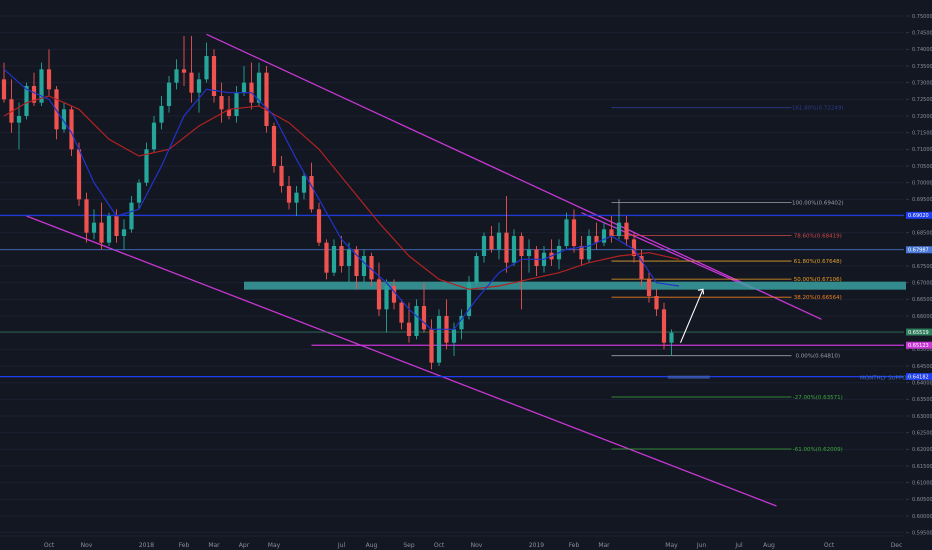 This screenshot has height=550, width=932. I want to click on candle-body-w76, so click(619, 229).